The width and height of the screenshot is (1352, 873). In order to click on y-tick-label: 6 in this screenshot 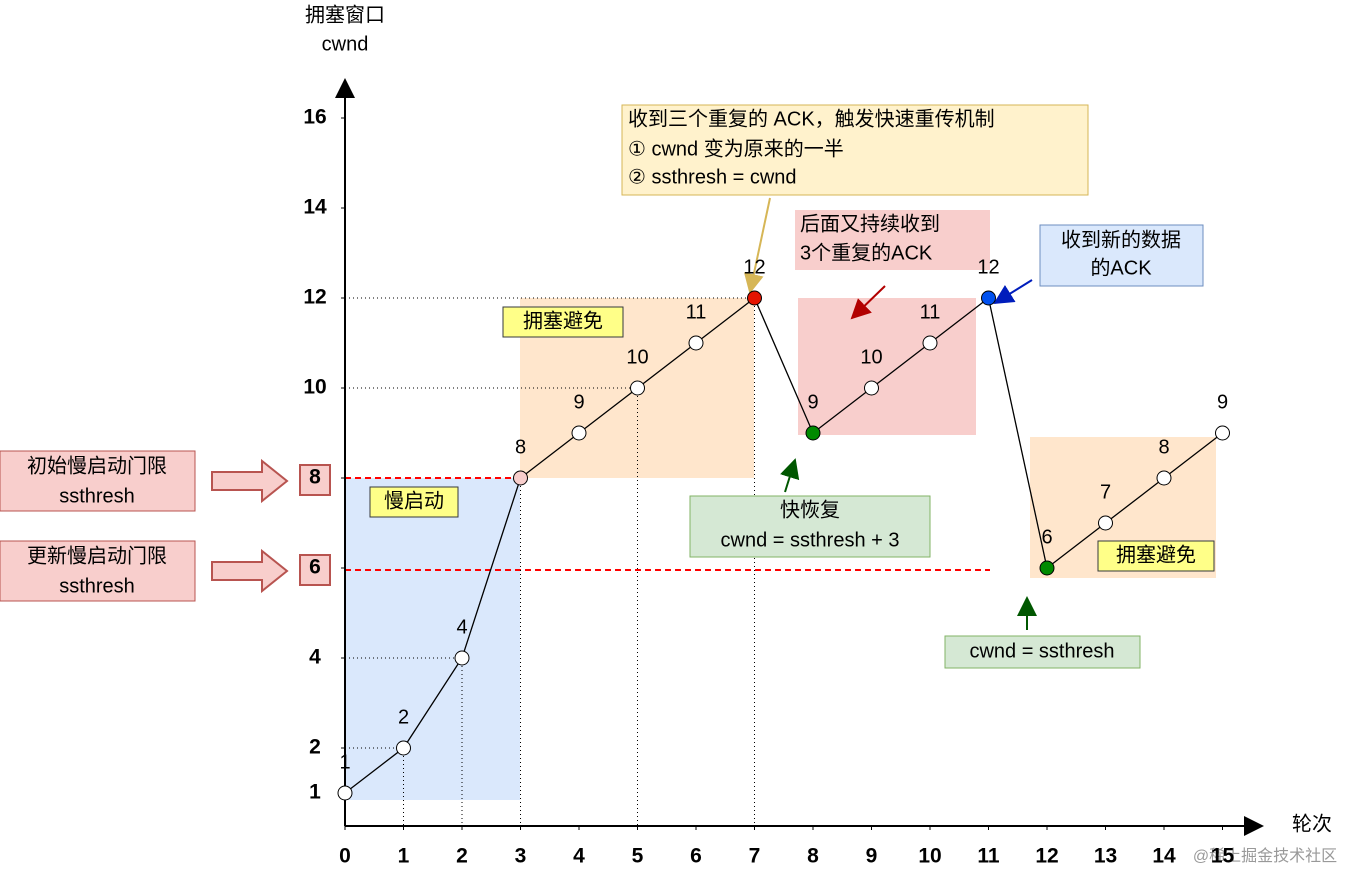, I will do `click(315, 567)`.